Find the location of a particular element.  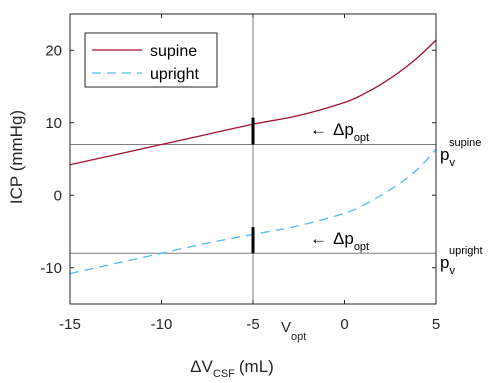

delta-label-supine: ← Δpopt is located at coordinates (339, 132).